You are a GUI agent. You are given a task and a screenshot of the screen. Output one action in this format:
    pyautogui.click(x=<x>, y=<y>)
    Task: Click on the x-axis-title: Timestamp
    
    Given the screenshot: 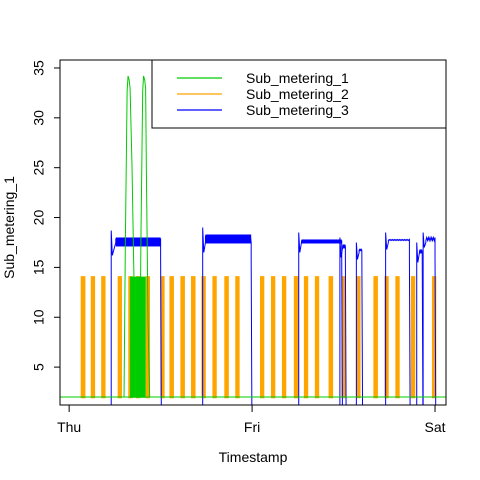 What is the action you would take?
    pyautogui.click(x=253, y=457)
    